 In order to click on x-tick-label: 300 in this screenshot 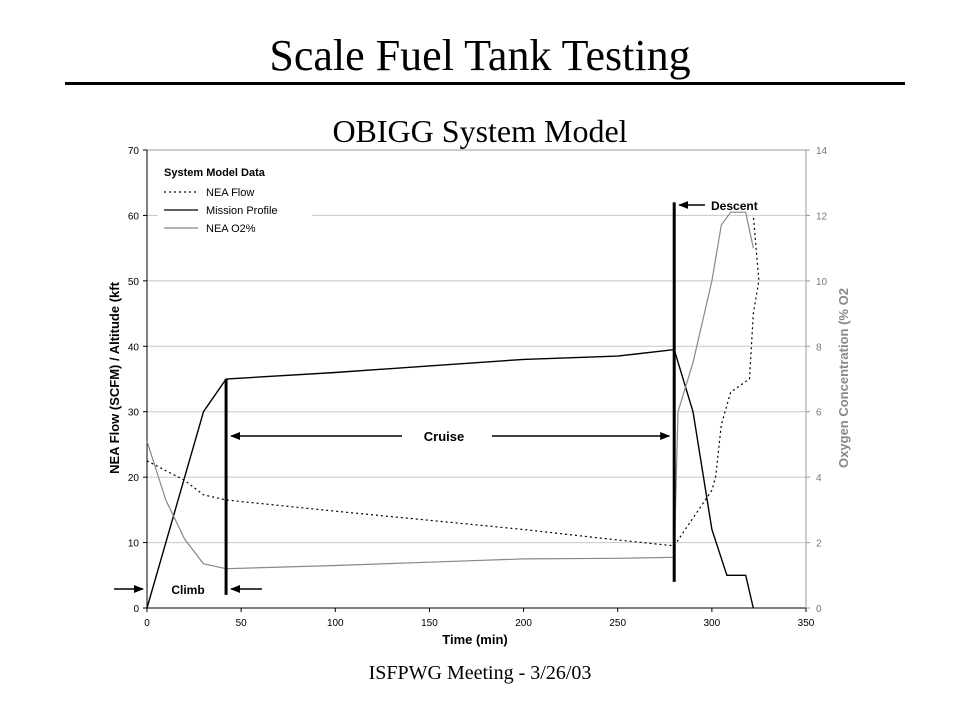, I will do `click(712, 623)`.